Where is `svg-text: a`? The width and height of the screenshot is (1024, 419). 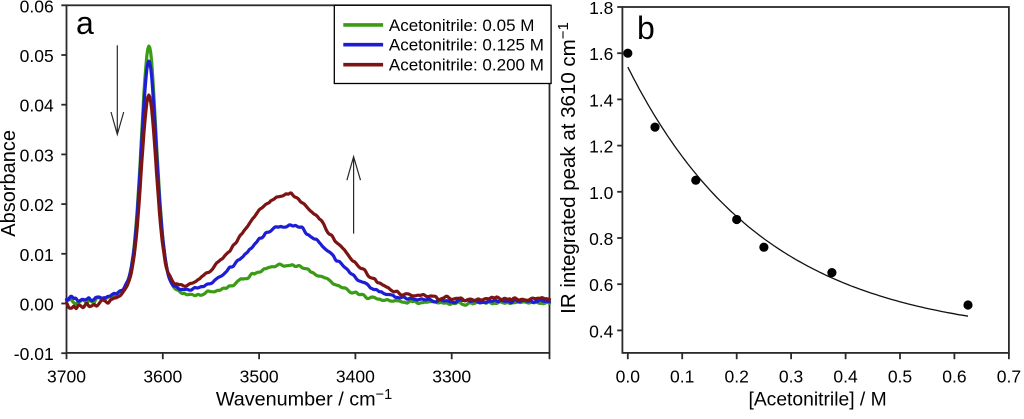
svg-text: a is located at coordinates (85, 23).